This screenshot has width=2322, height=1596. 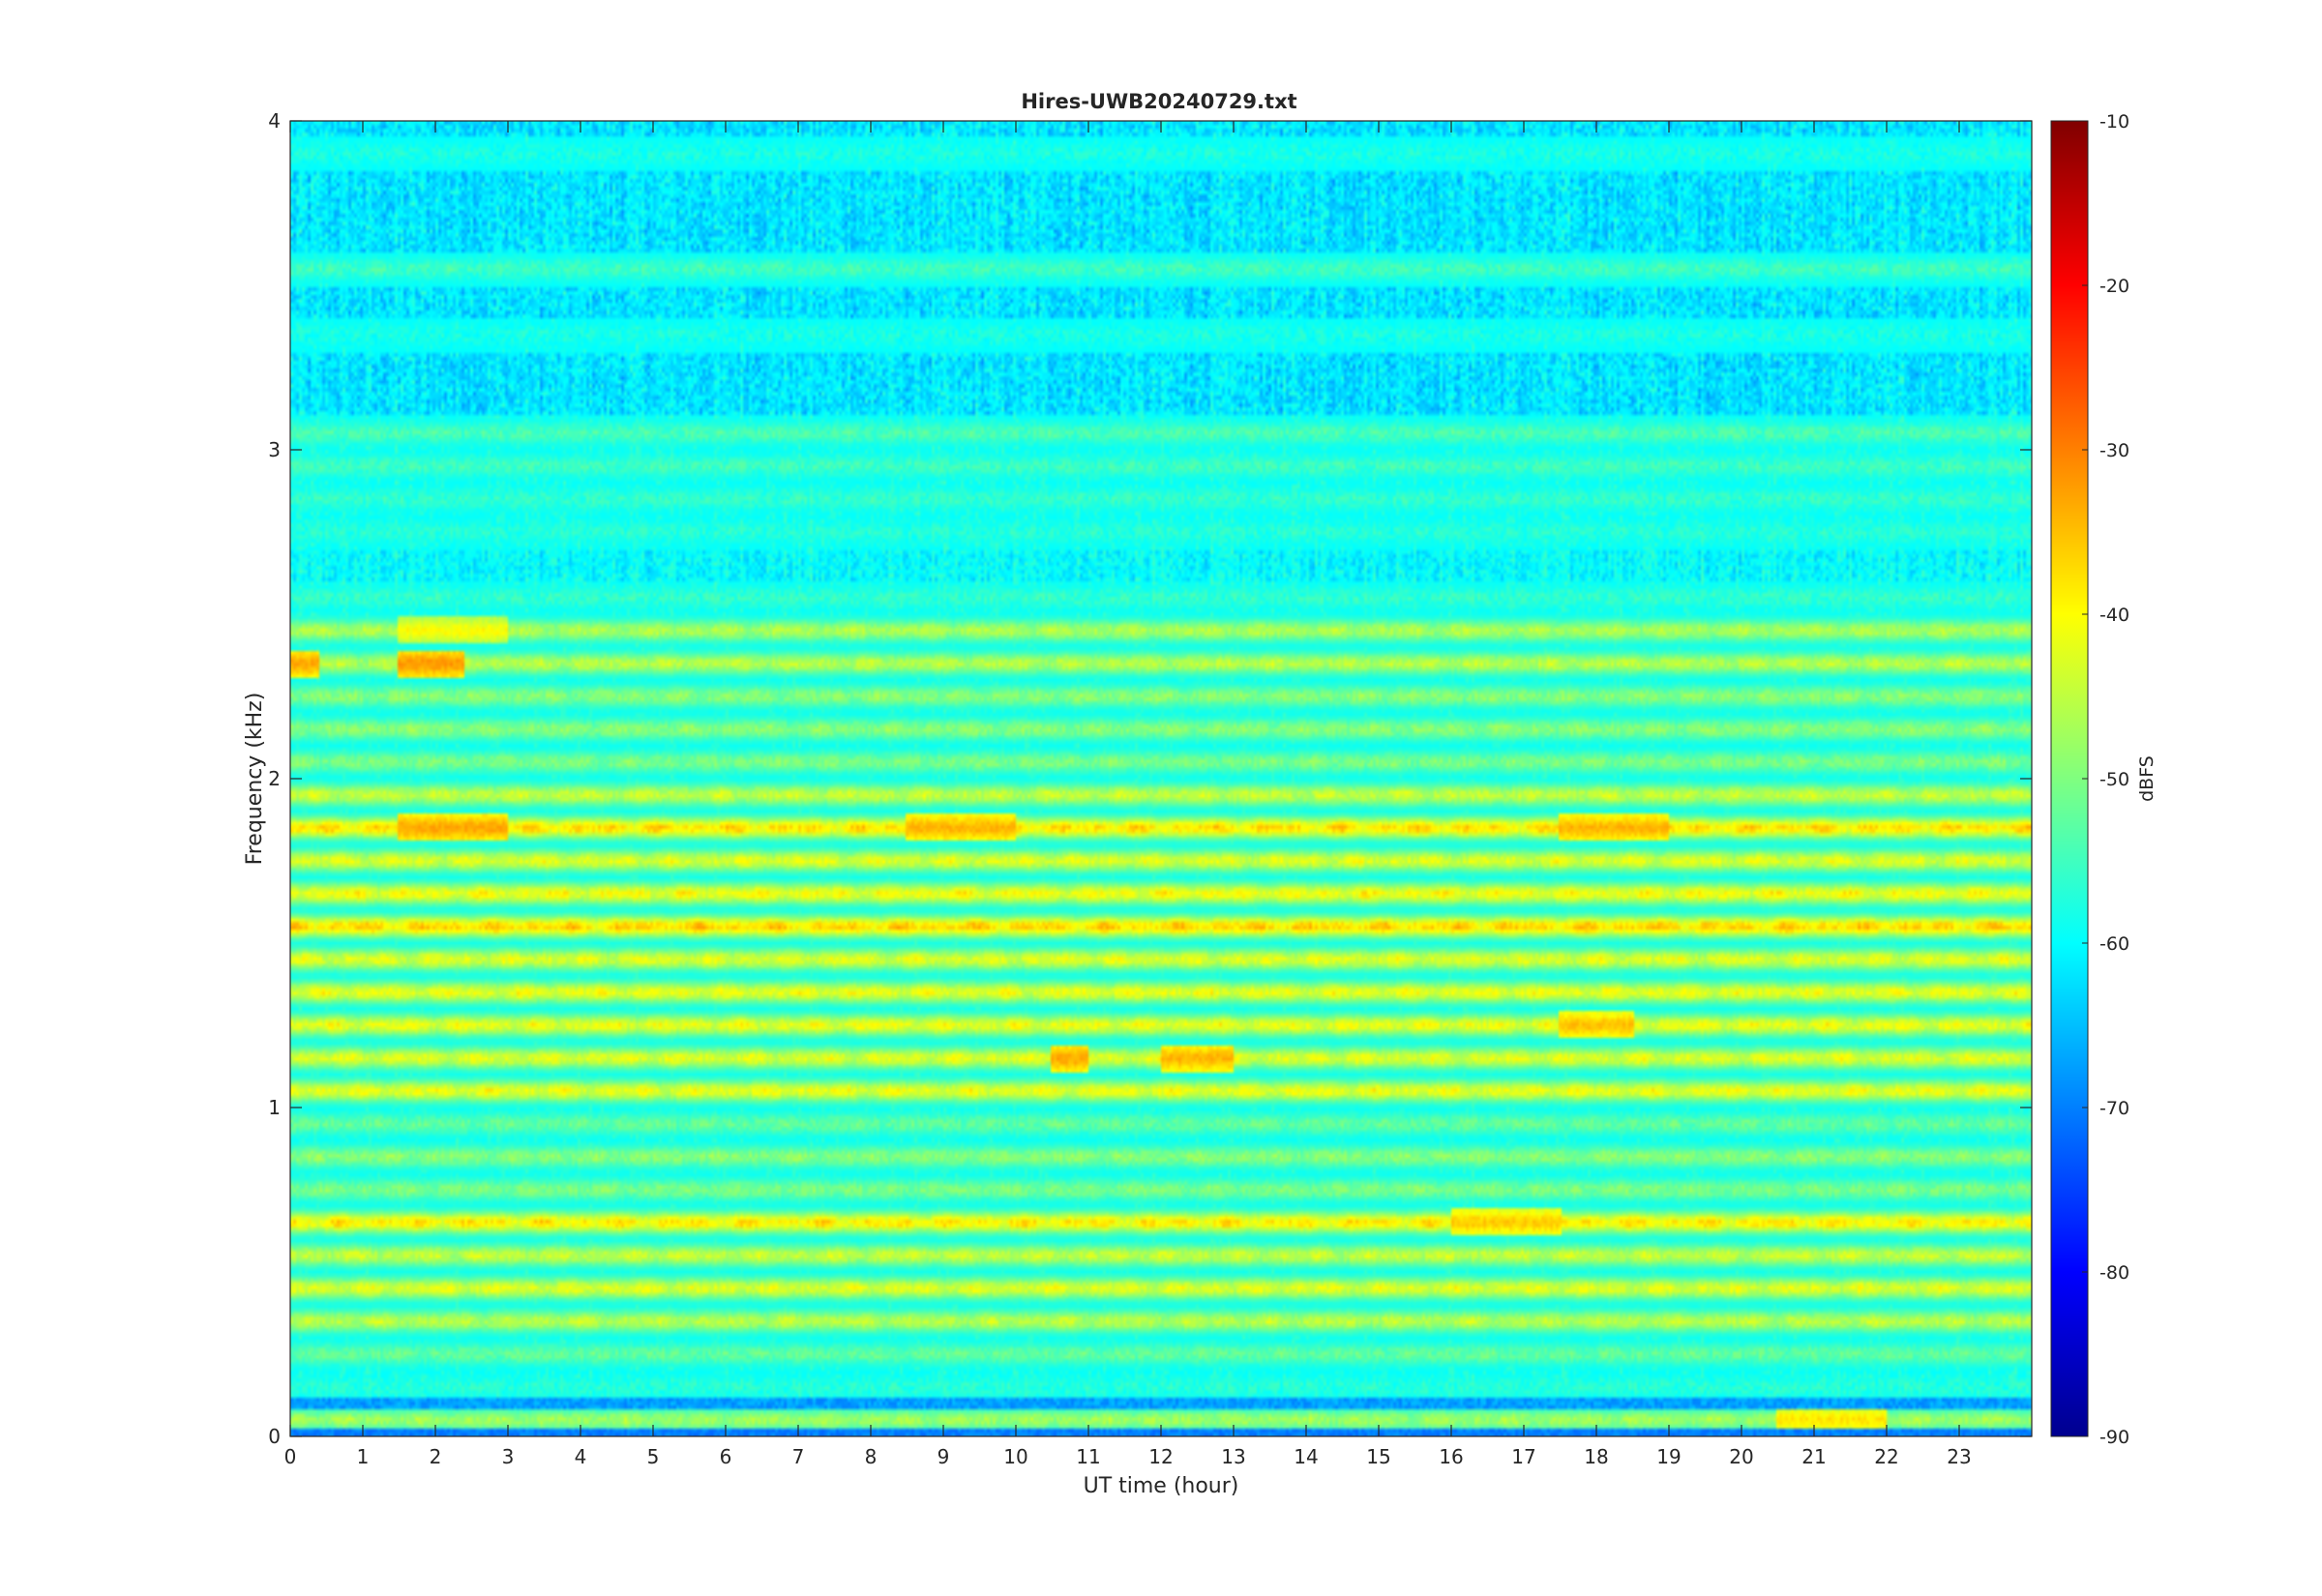 What do you see at coordinates (653, 1456) in the screenshot?
I see `x-tick-label: 5` at bounding box center [653, 1456].